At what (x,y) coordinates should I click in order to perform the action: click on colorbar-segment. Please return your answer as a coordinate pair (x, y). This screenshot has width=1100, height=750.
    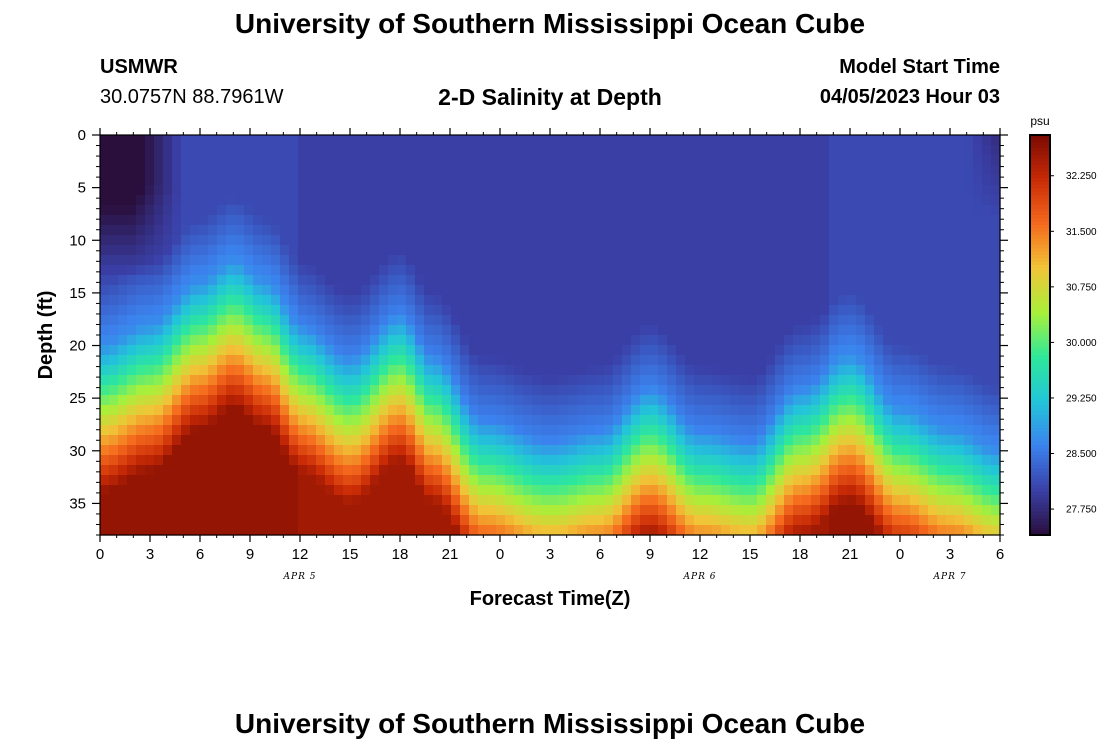
    Looking at the image, I should click on (1040, 170).